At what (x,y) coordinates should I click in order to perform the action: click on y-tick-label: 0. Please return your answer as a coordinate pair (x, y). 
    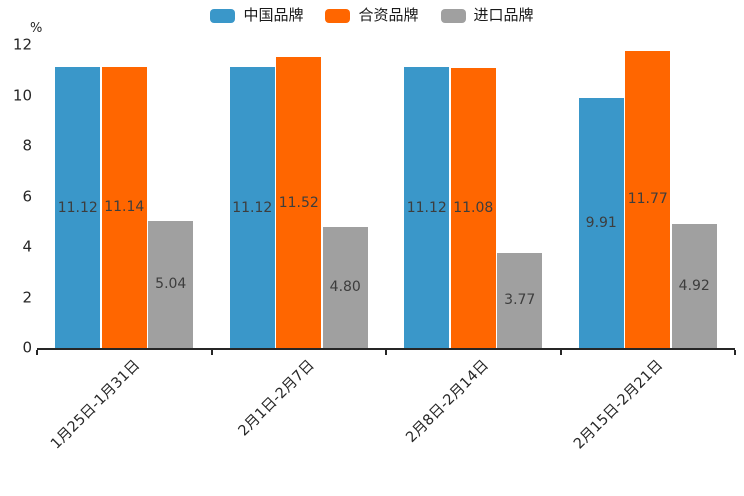
    Looking at the image, I should click on (27, 347).